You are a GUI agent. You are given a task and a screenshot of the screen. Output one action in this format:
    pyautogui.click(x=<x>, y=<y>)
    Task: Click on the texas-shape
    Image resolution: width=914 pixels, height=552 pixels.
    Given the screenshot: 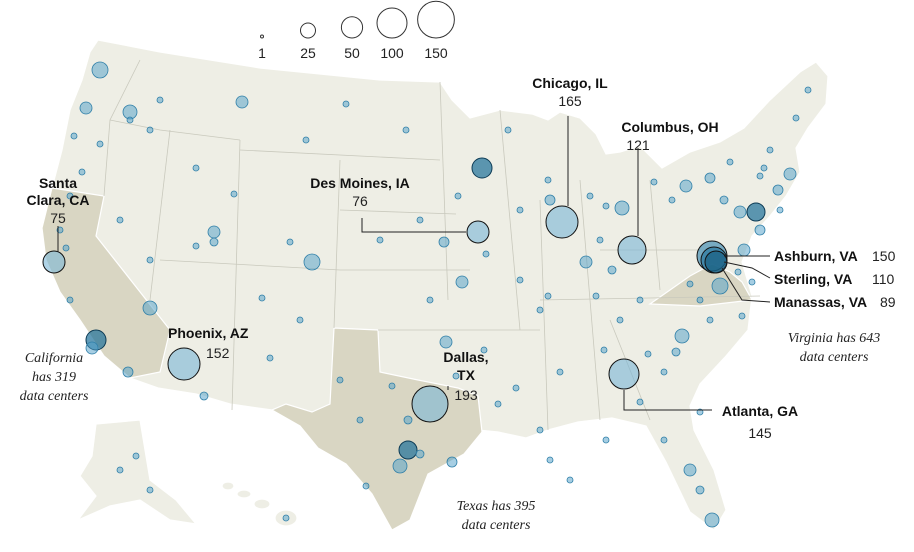 What is the action you would take?
    pyautogui.click(x=376, y=429)
    